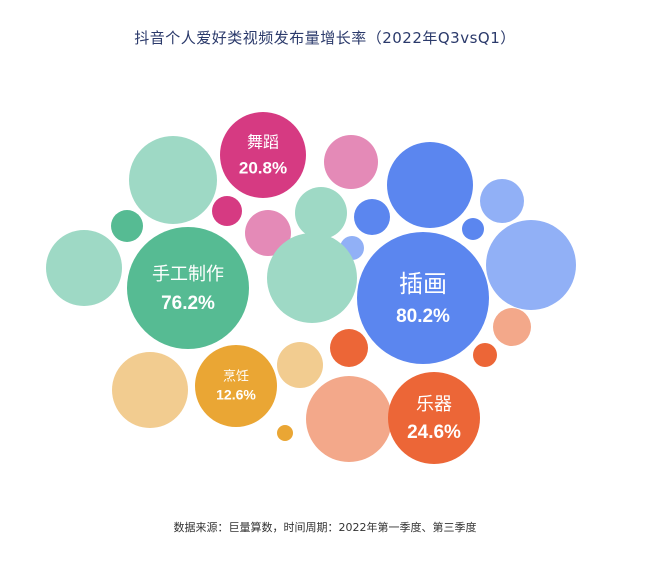 The height and width of the screenshot is (568, 650). Describe the element at coordinates (188, 303) in the screenshot. I see `bubble-value: 76.2%` at that location.